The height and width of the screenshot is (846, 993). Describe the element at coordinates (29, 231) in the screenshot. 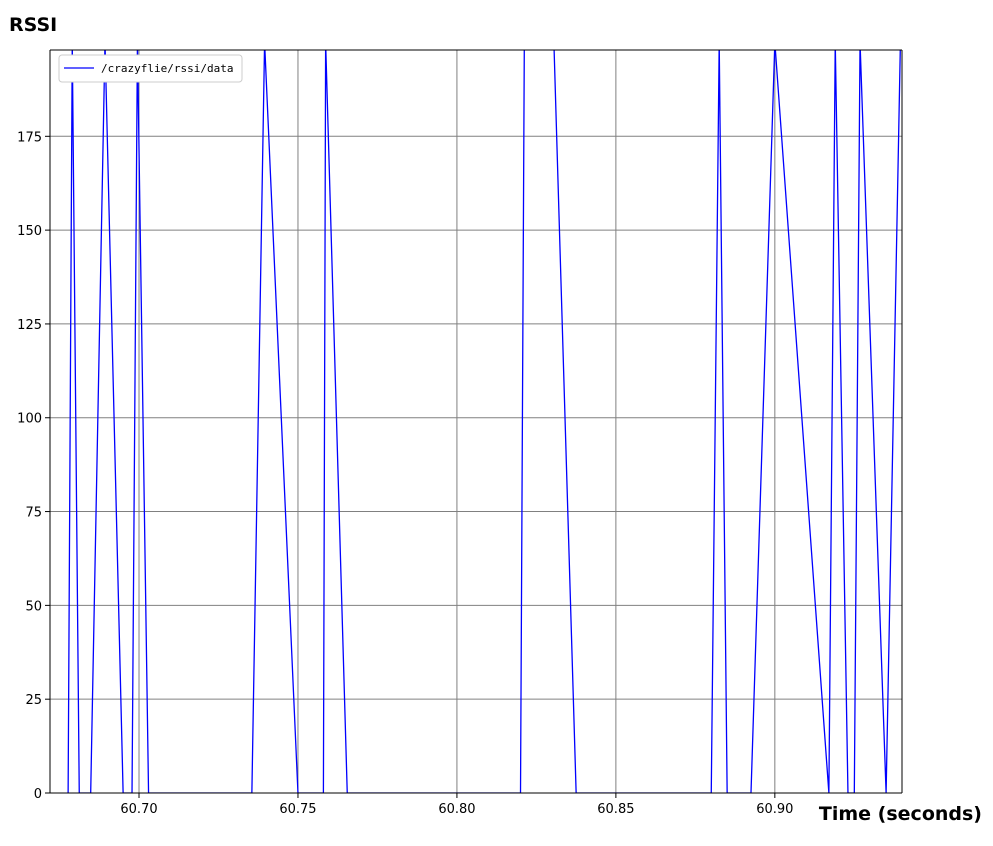

I see `y-tick-label: 150` at that location.